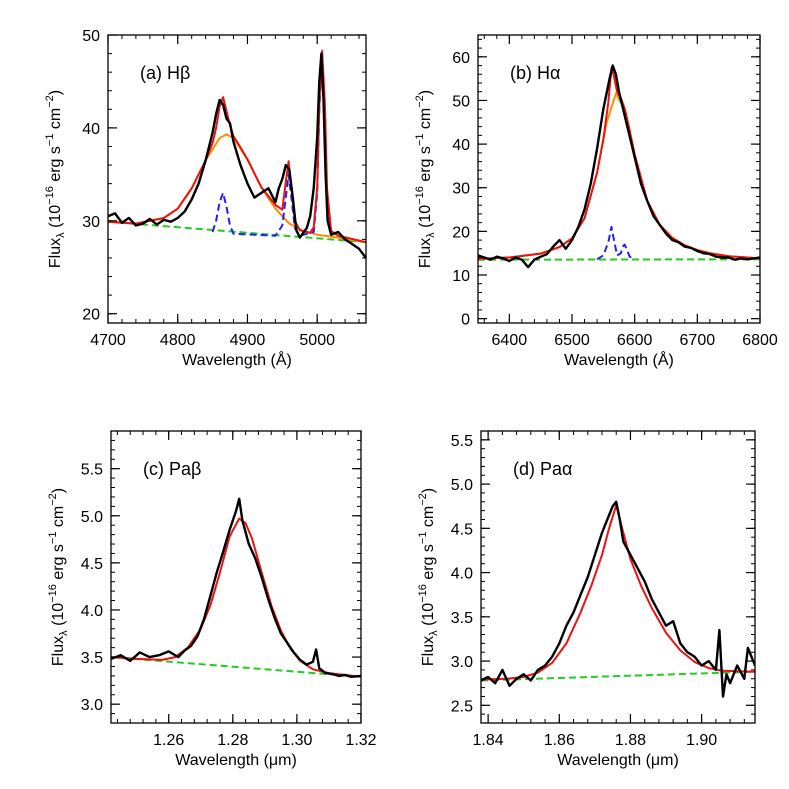 This screenshot has height=789, width=789. What do you see at coordinates (165, 73) in the screenshot?
I see `panel-label: (a) Hβ` at bounding box center [165, 73].